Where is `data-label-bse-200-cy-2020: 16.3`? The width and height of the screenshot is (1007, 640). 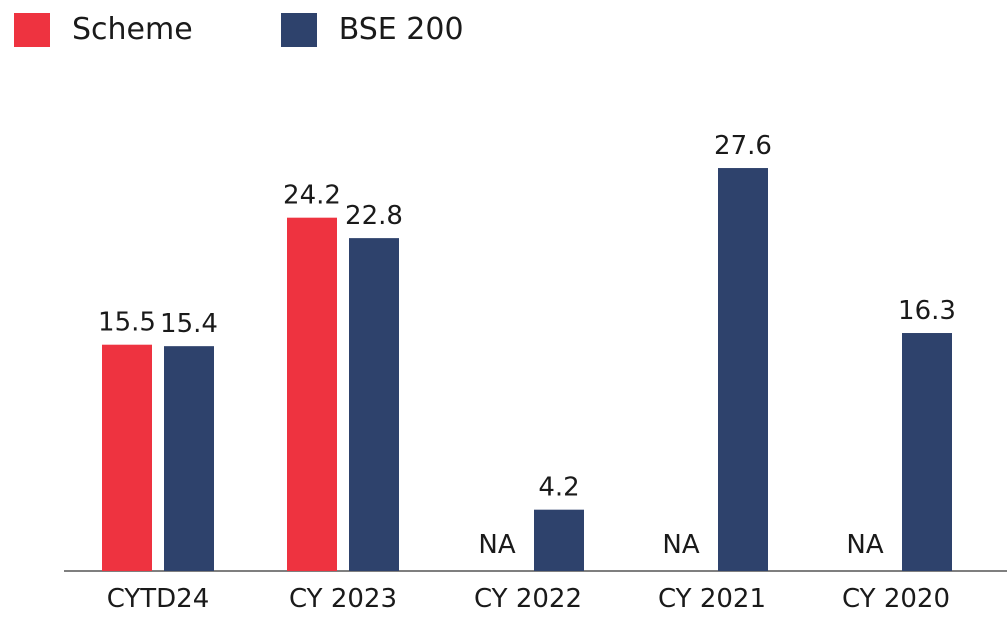 data-label-bse-200-cy-2020: 16.3 is located at coordinates (927, 311).